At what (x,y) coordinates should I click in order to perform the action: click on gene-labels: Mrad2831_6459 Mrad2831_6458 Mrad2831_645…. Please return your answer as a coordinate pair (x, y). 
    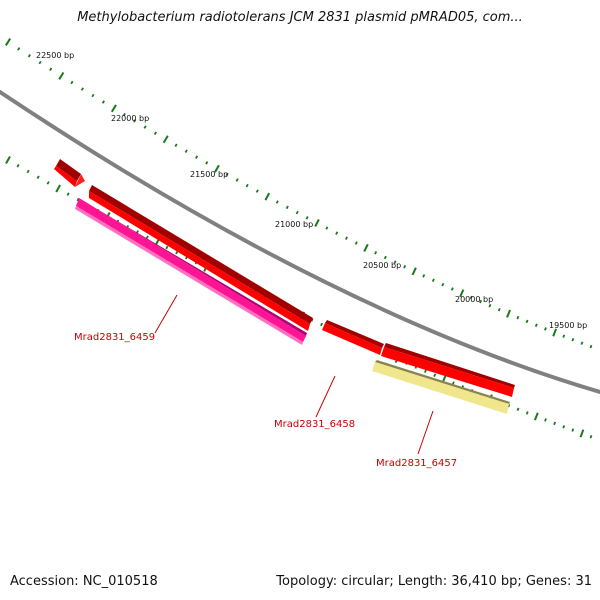
    Looking at the image, I should click on (265, 400).